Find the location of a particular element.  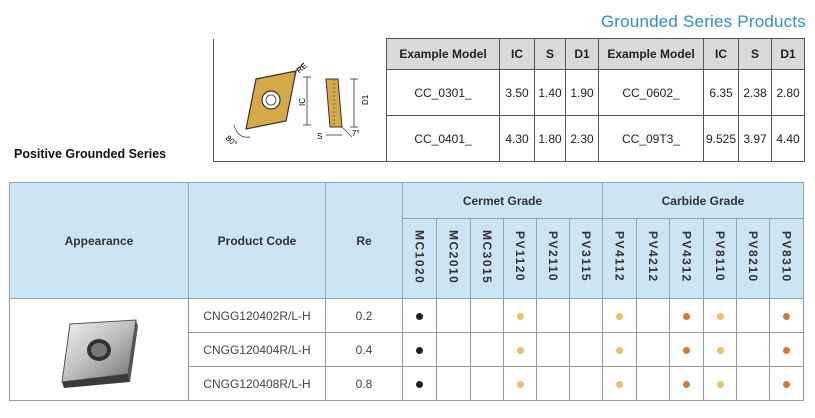

table-row: CNGG120408R/L-H 0.8 is located at coordinates (407, 383).